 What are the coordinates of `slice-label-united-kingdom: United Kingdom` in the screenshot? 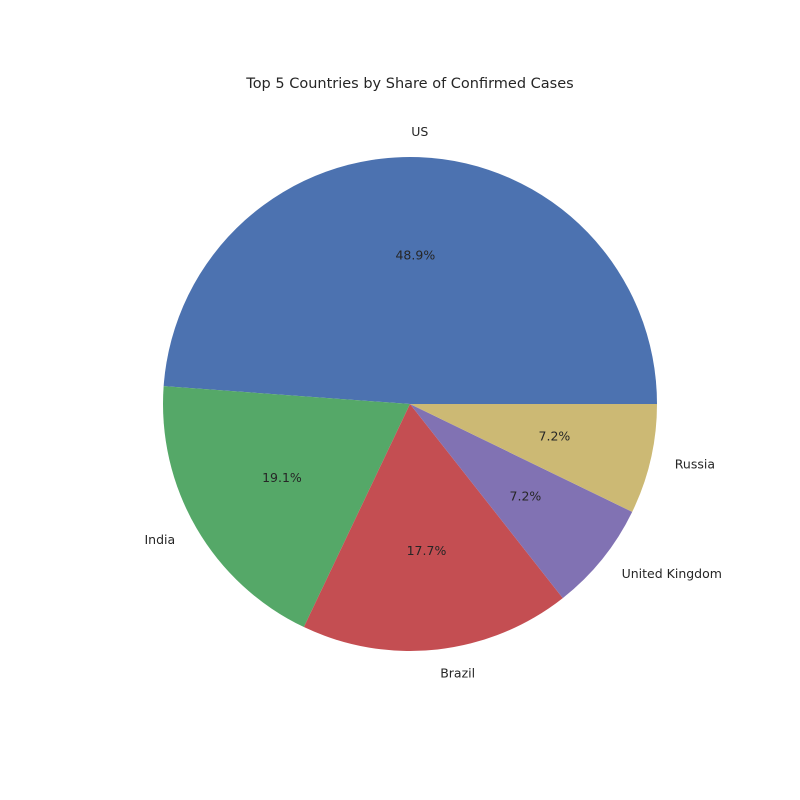 It's located at (672, 573).